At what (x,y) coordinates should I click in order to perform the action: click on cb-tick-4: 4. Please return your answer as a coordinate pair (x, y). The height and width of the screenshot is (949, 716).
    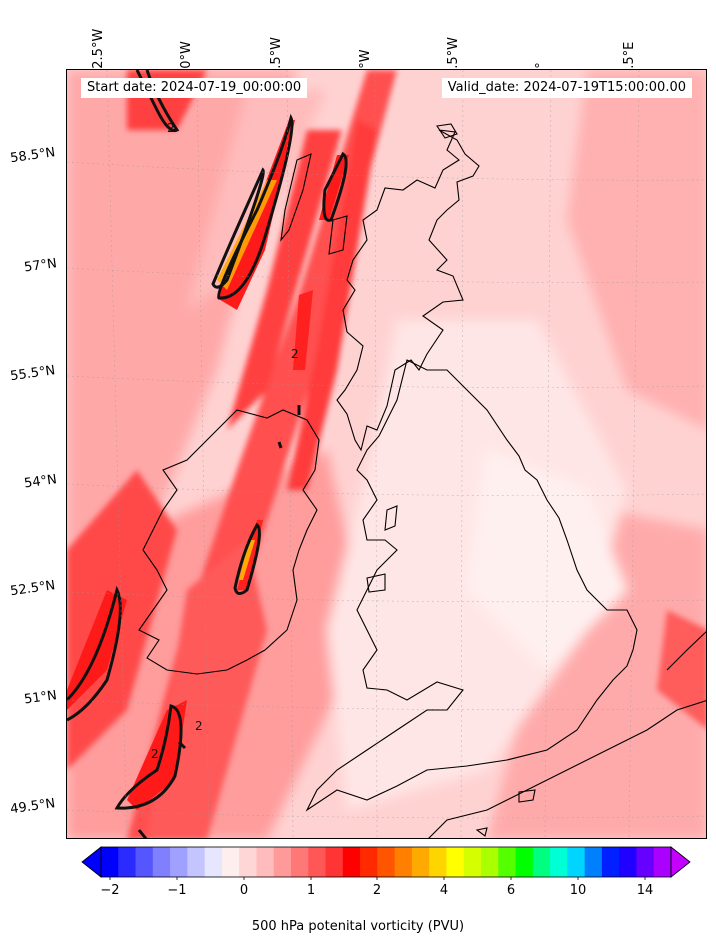
    Looking at the image, I should click on (444, 890).